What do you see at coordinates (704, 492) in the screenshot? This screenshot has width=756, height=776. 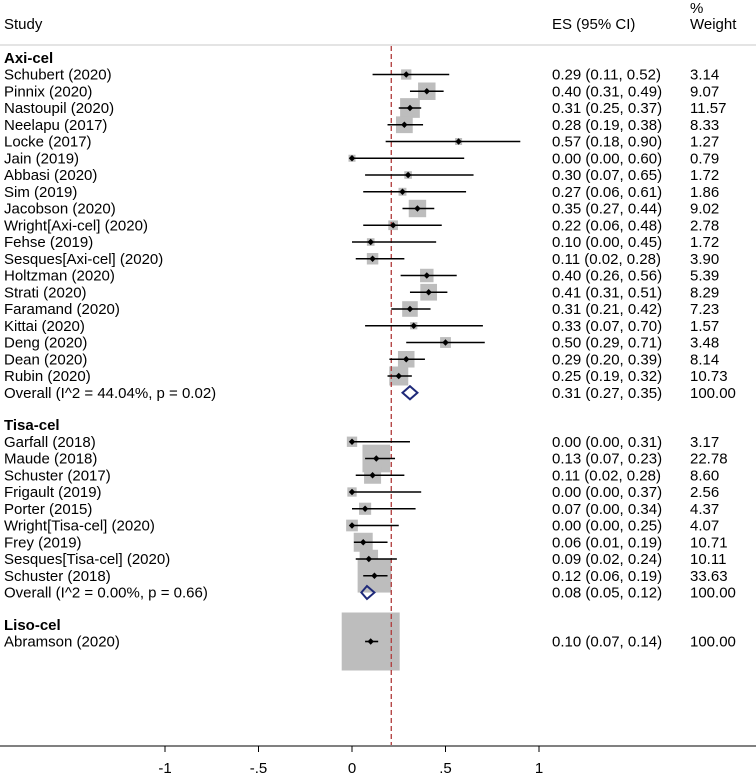 I see `study-weight: 2.56` at bounding box center [704, 492].